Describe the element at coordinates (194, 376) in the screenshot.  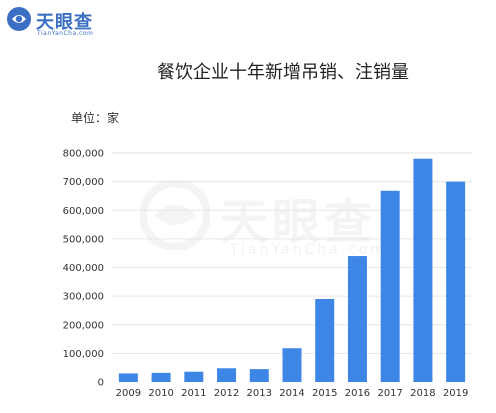
I see `bar-2011` at that location.